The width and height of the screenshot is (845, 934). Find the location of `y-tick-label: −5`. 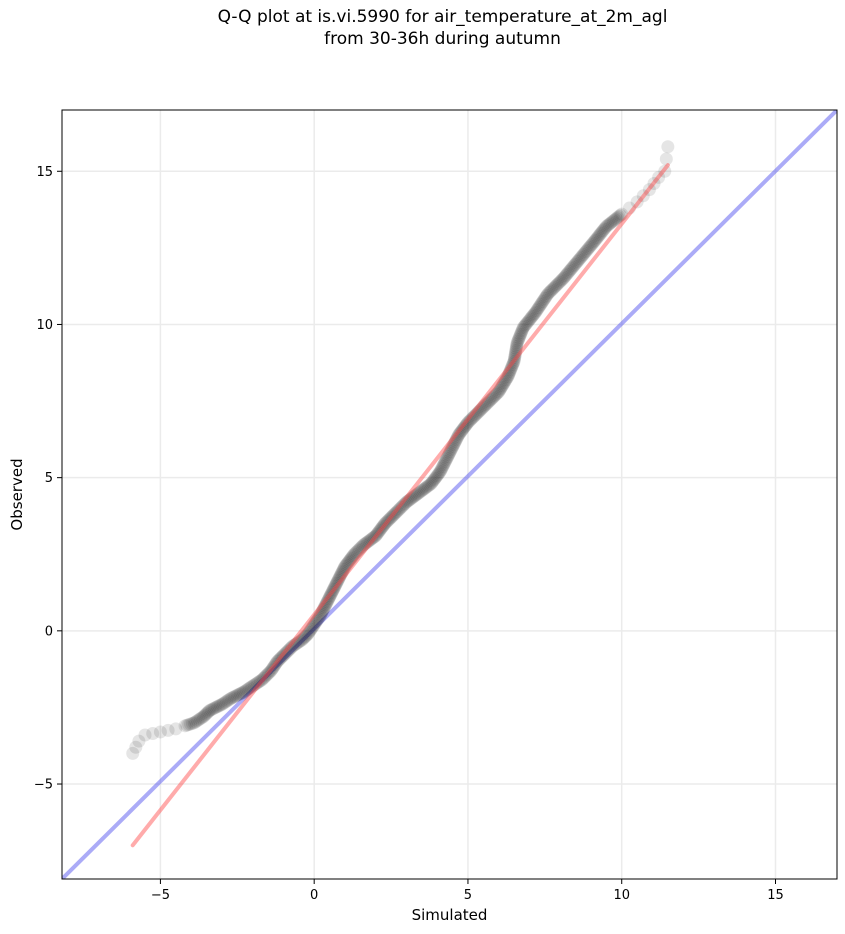

y-tick-label: −5 is located at coordinates (43, 785).